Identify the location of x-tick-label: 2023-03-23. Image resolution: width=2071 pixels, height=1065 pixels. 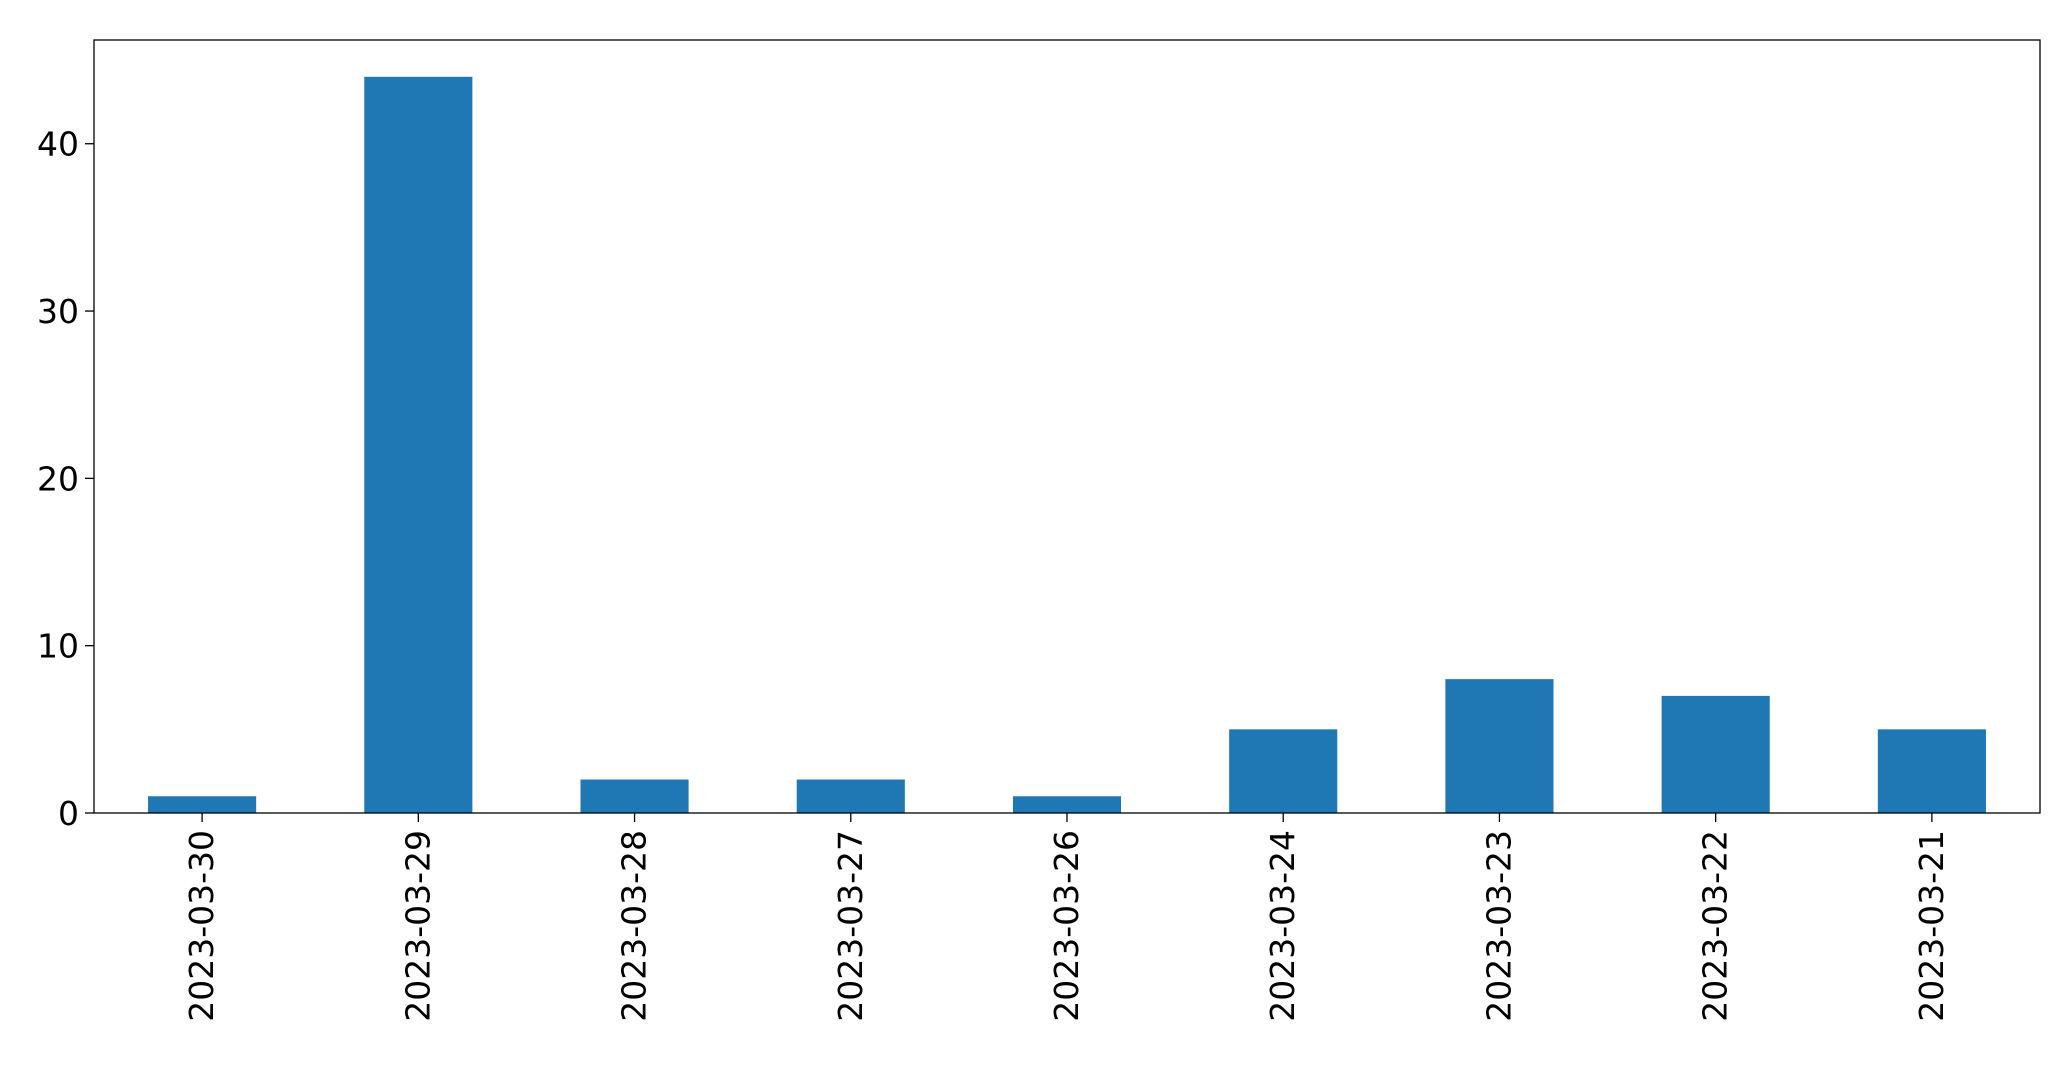
(1498, 926).